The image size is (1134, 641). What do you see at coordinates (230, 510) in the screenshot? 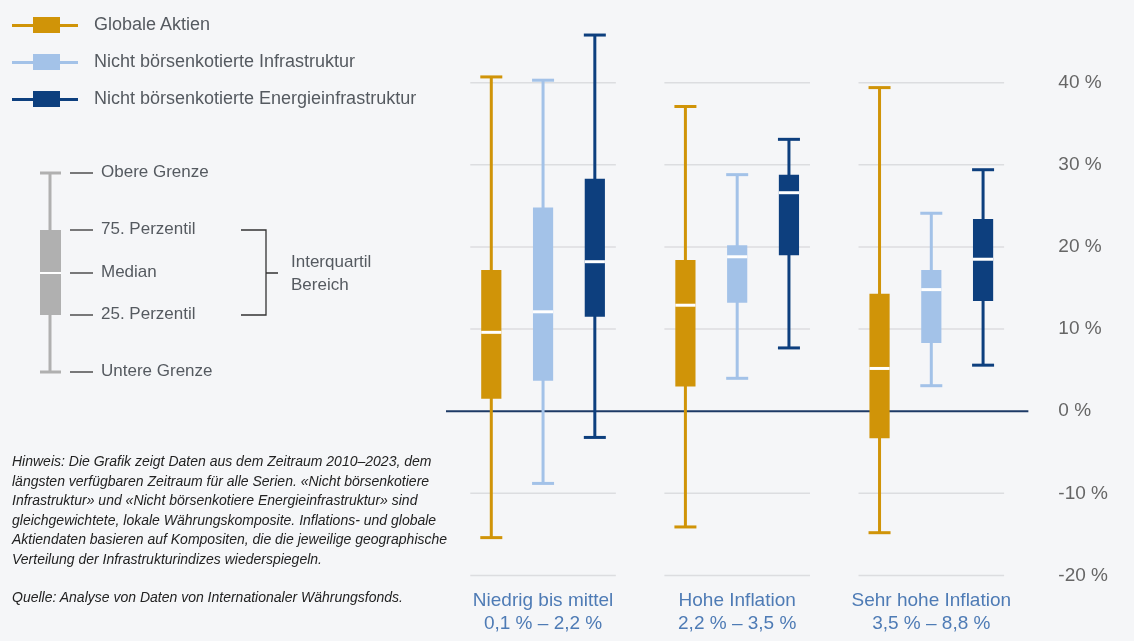
I see `annotation: Hinweis: Die Grafik zeigt Daten aus dem Zeitraum 2010–2023, dem längsten verfügbaren Zeitraum für alle Serien. «Nicht börsenkotiere Infrastruktur» und «Nicht börsenkotiere Energieinfrastruktur» sind gleichgewichtete, lokale Währungskomposite. Inflations- und globale Aktiendaten basieren auf Kompositen, die die jeweilige geographische Verteilung der Infrastrukturindizes wiederspiegeln.` at bounding box center [230, 510].